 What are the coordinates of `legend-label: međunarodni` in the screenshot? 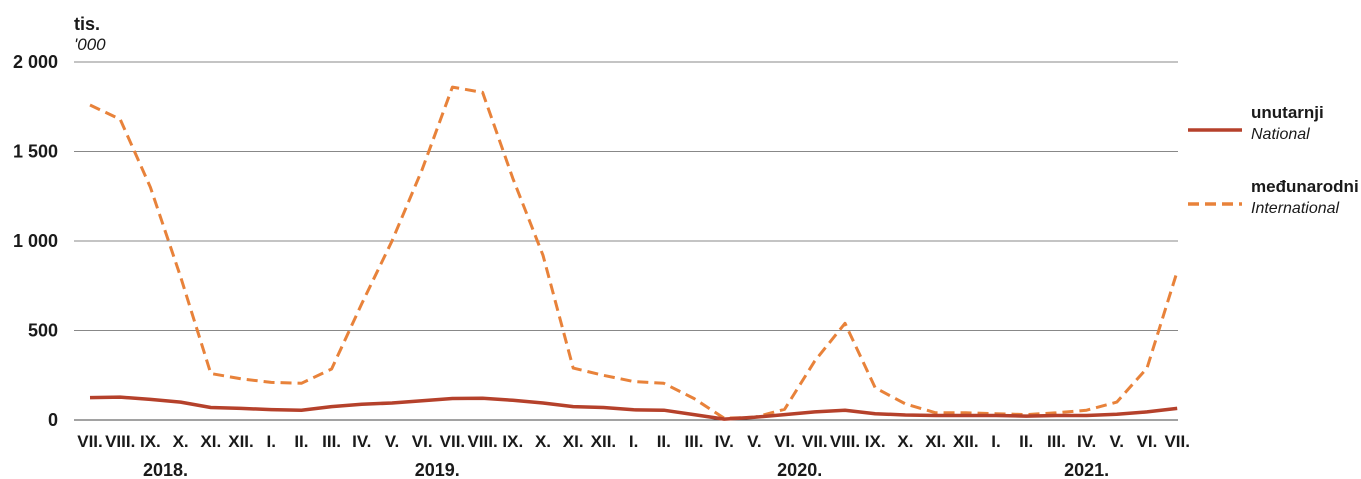 It's located at (1305, 186).